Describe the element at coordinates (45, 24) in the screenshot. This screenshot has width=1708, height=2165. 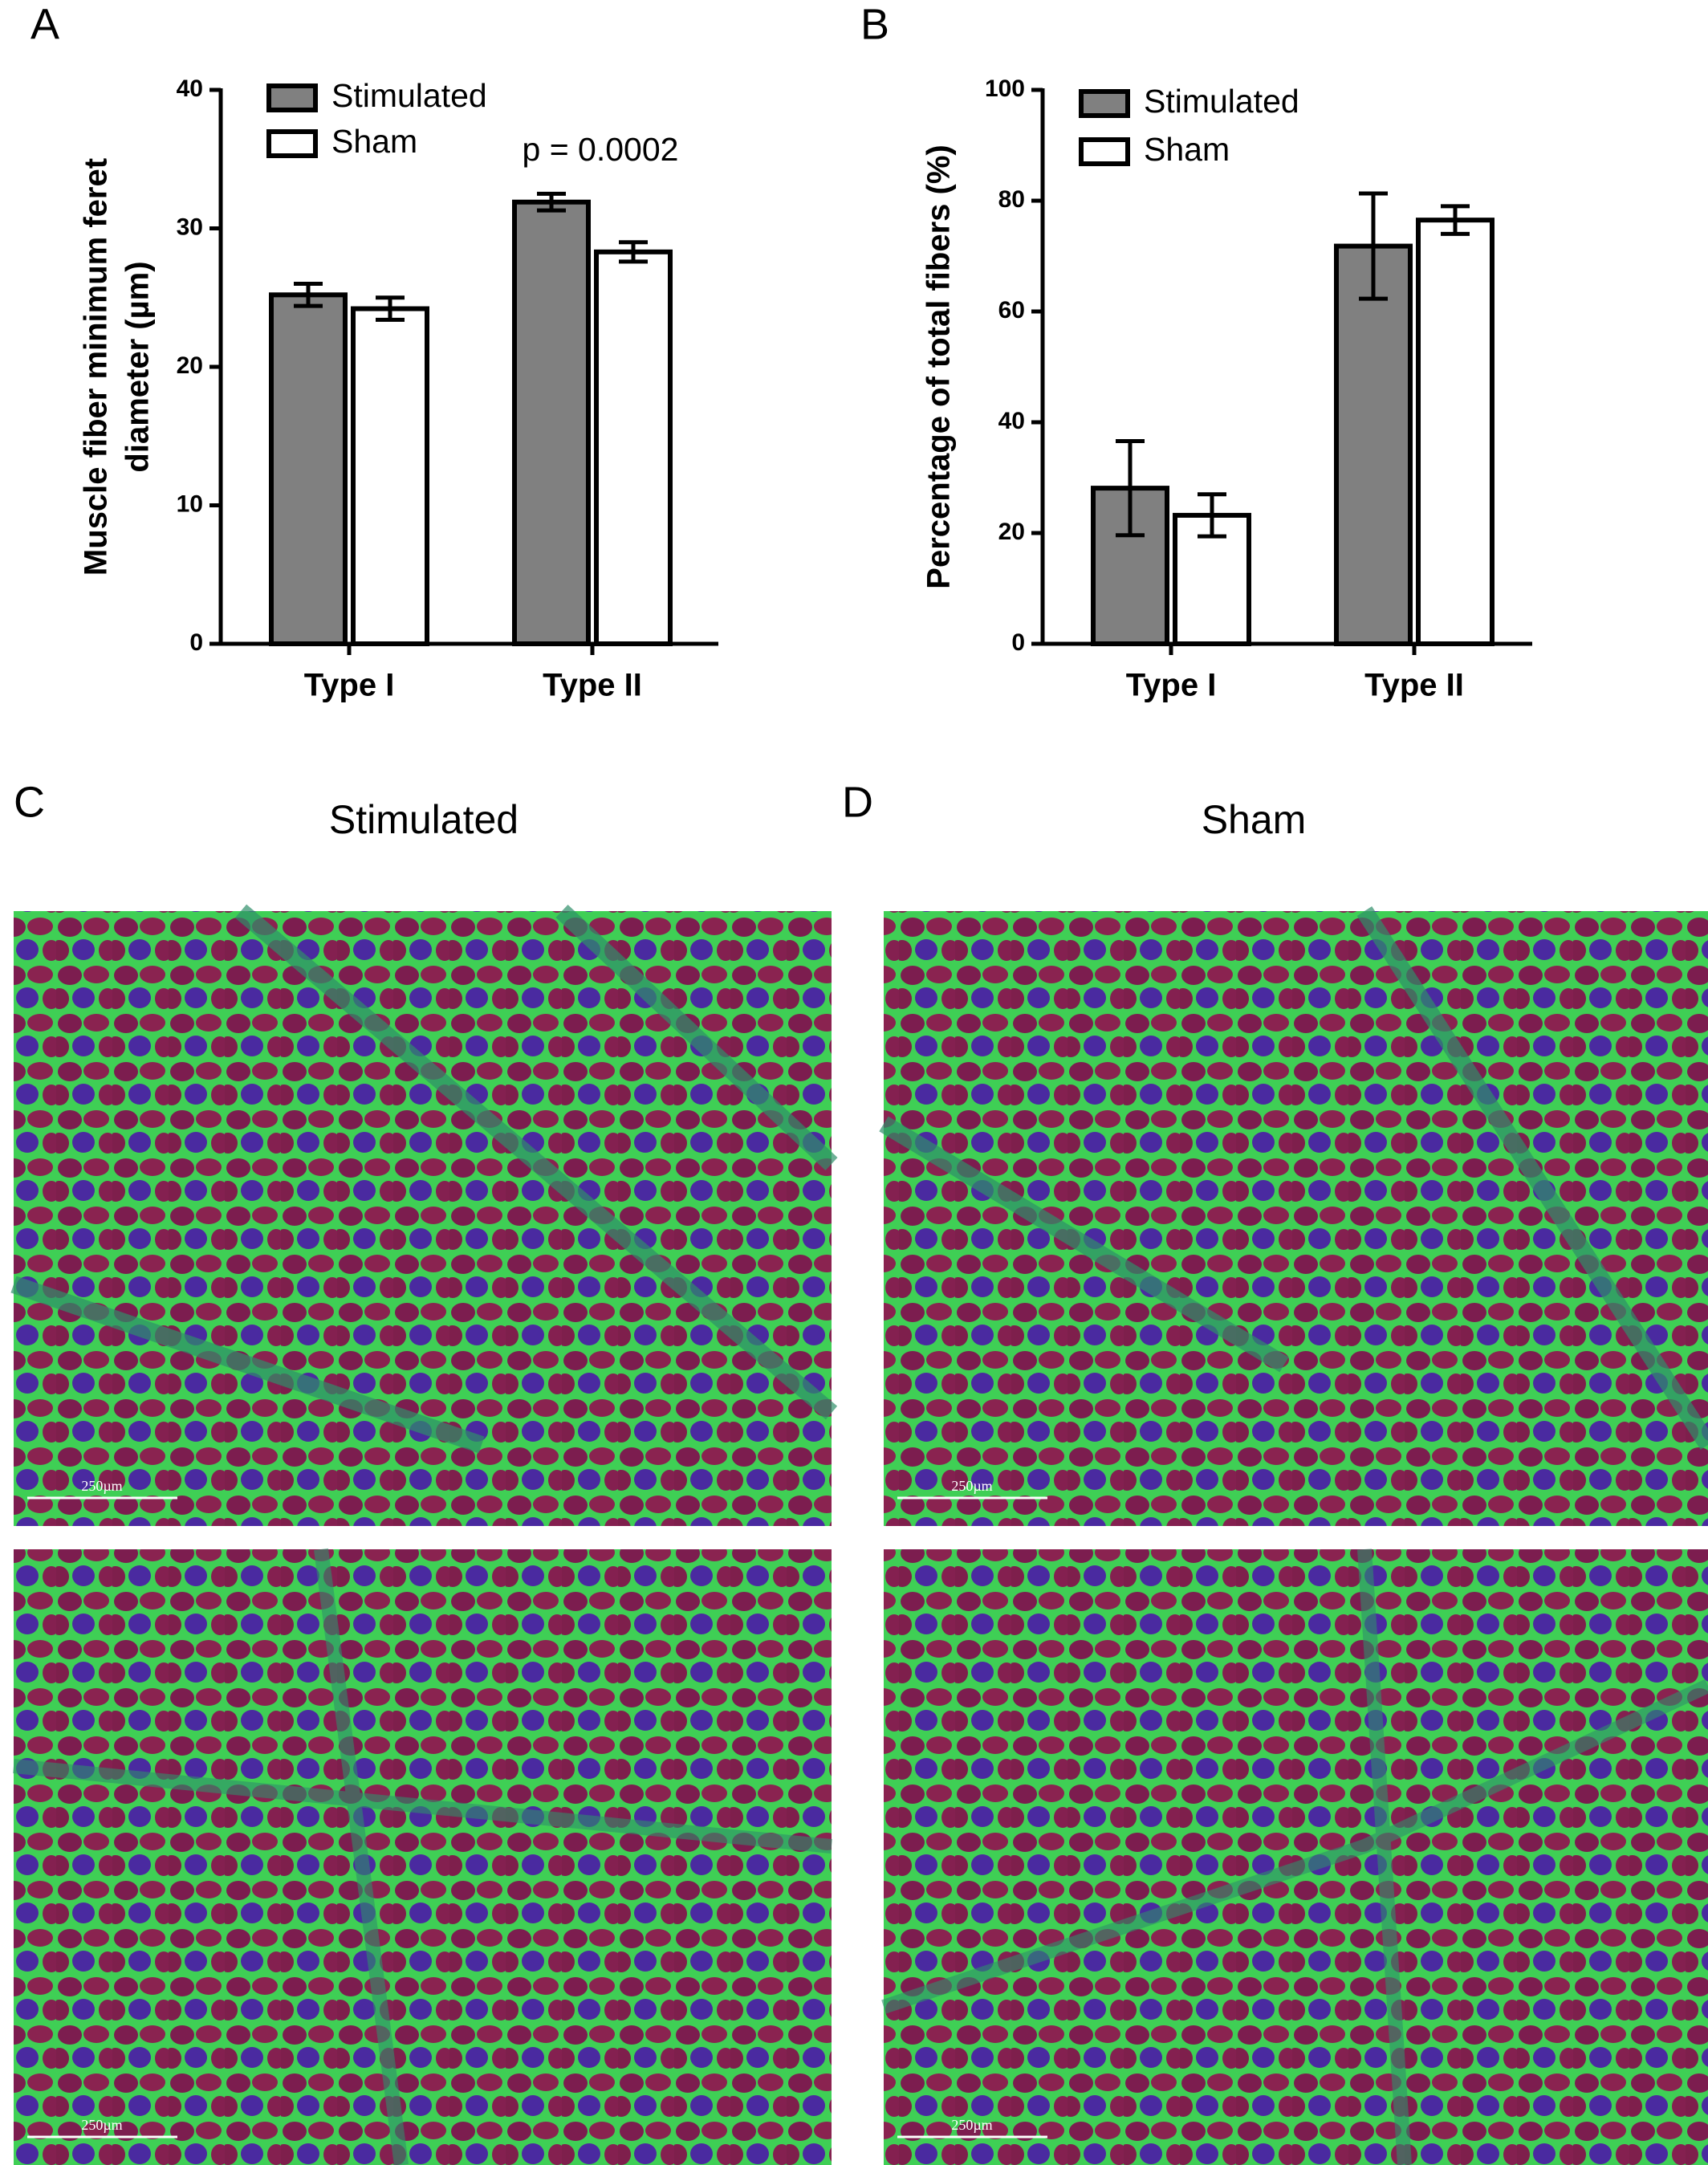
I see `panel-label: A` at that location.